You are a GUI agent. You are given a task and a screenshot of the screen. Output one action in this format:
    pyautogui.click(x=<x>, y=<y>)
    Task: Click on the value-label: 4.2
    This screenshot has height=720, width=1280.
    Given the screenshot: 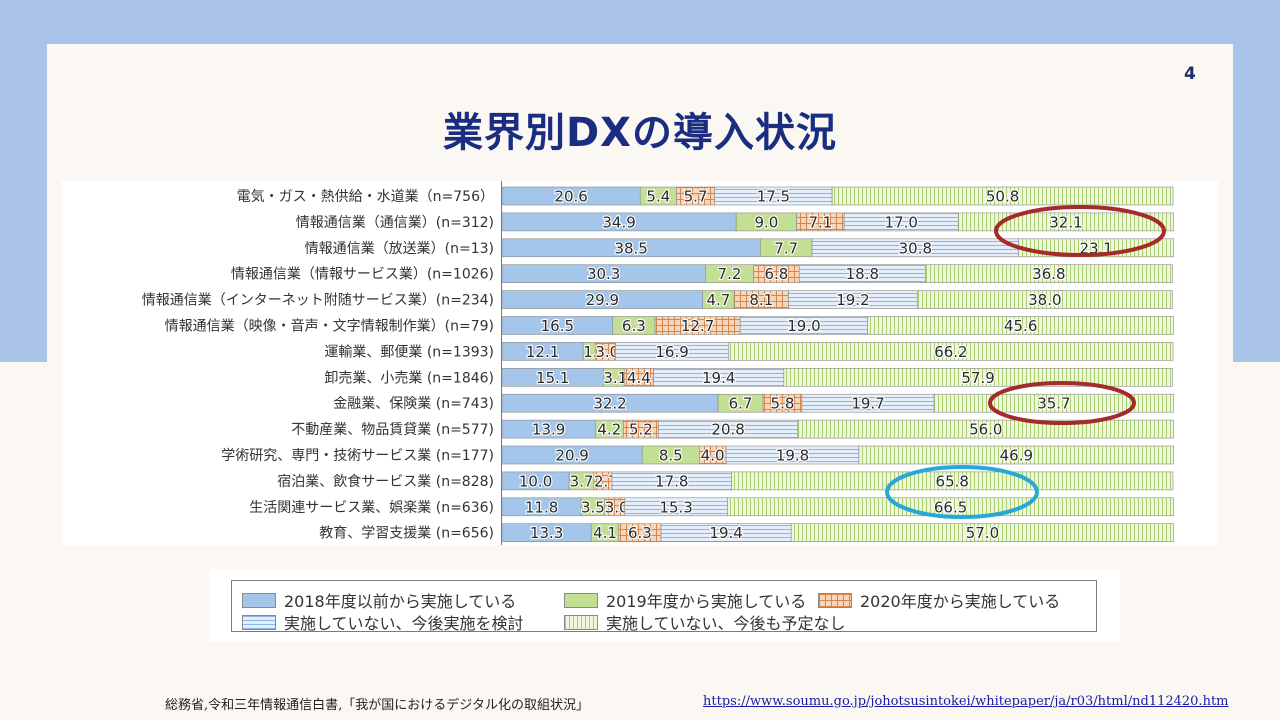 What is the action you would take?
    pyautogui.click(x=609, y=430)
    